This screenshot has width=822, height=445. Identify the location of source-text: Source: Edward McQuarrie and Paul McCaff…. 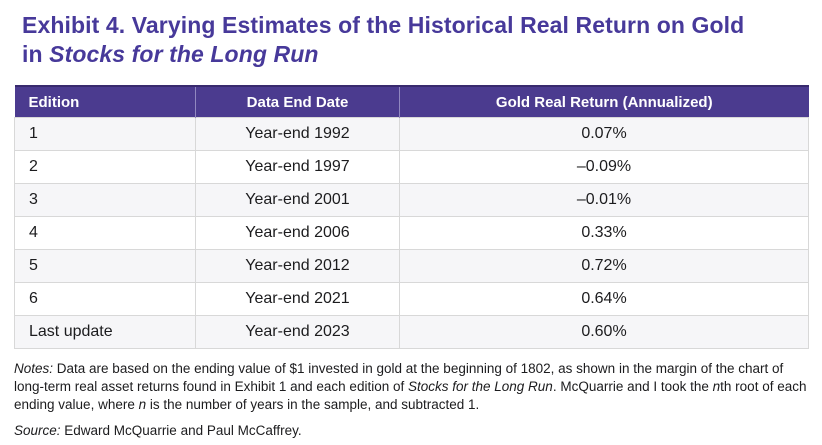
(411, 431).